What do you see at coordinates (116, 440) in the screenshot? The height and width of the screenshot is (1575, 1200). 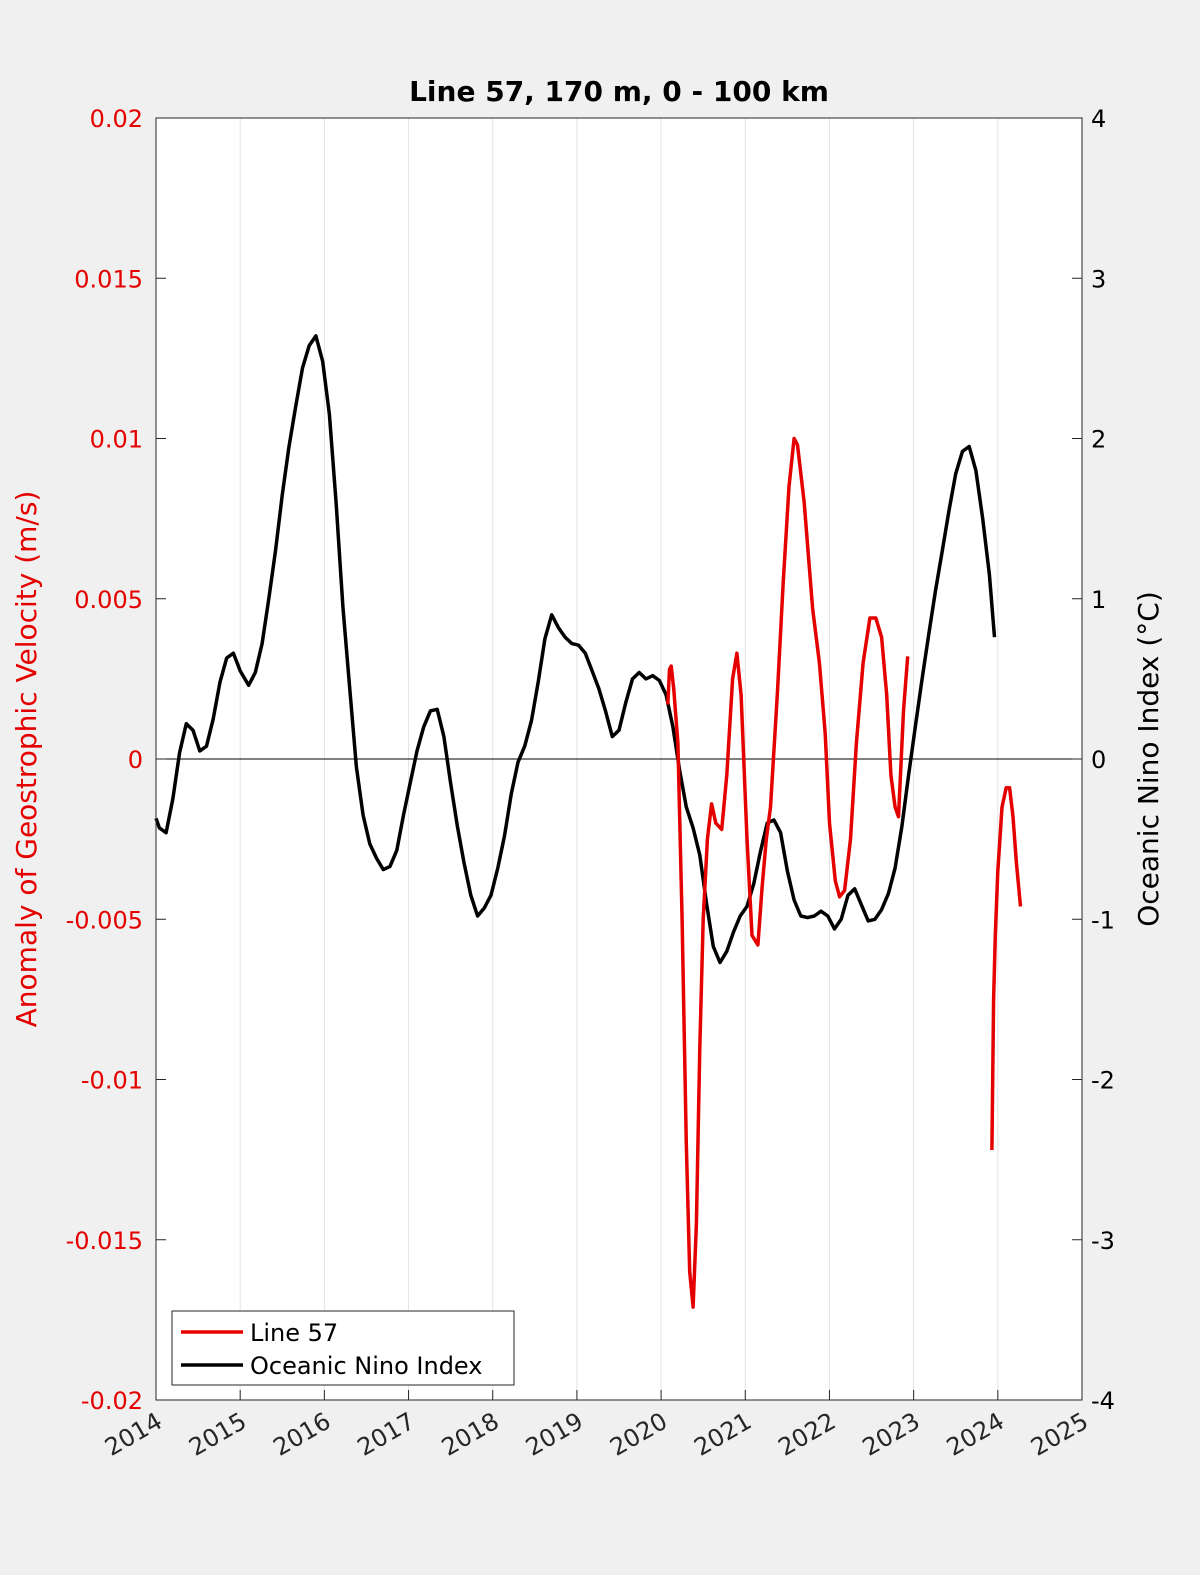 I see `left-tick-label-0.01: 0.01` at bounding box center [116, 440].